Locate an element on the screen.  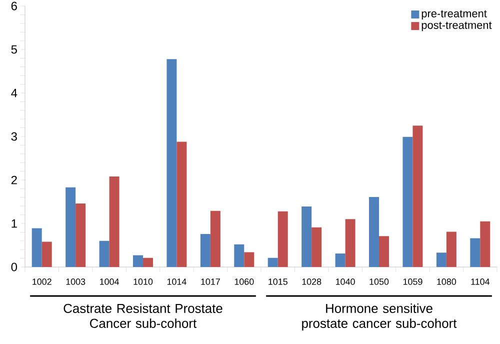
x-tick-label: 1060 is located at coordinates (244, 281).